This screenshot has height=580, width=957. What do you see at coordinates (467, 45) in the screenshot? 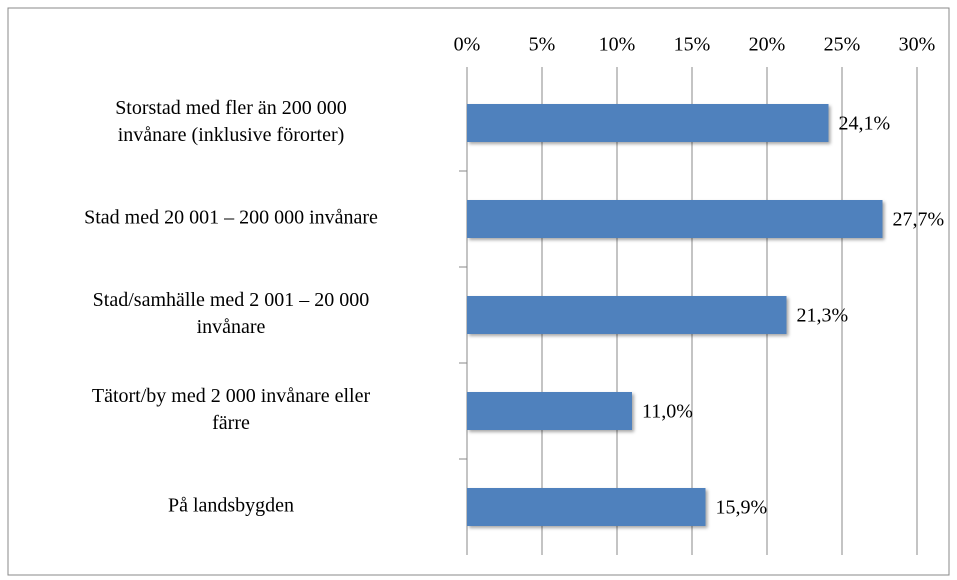
I see `x-tick-label: 0%` at bounding box center [467, 45].